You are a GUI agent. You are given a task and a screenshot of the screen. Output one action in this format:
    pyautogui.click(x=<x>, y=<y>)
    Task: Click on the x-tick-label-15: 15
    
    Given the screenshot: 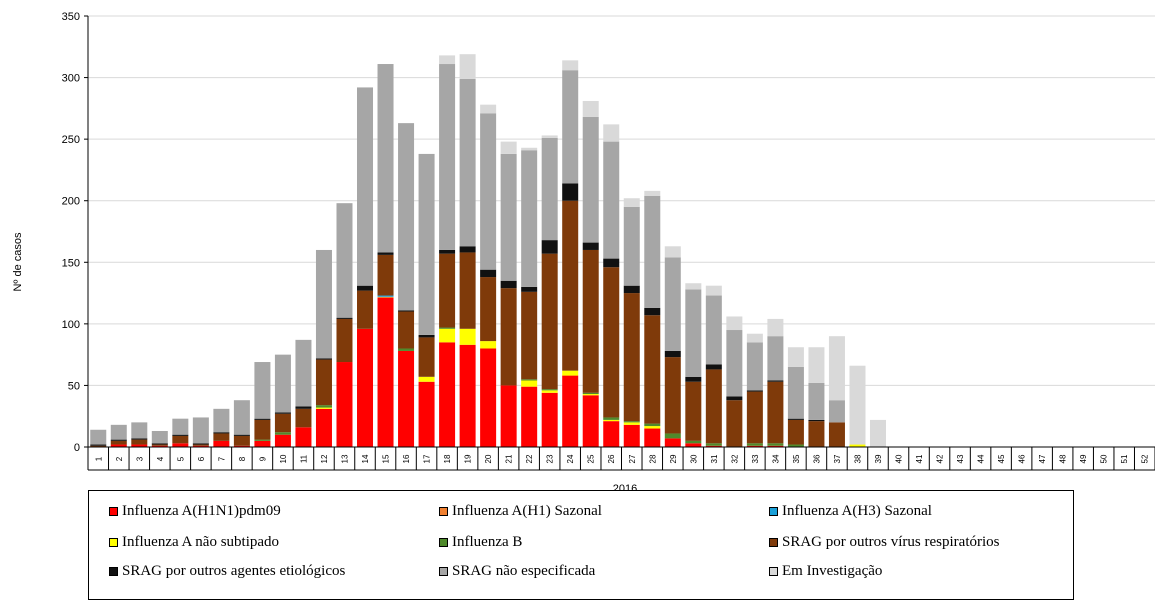 What is the action you would take?
    pyautogui.click(x=386, y=458)
    